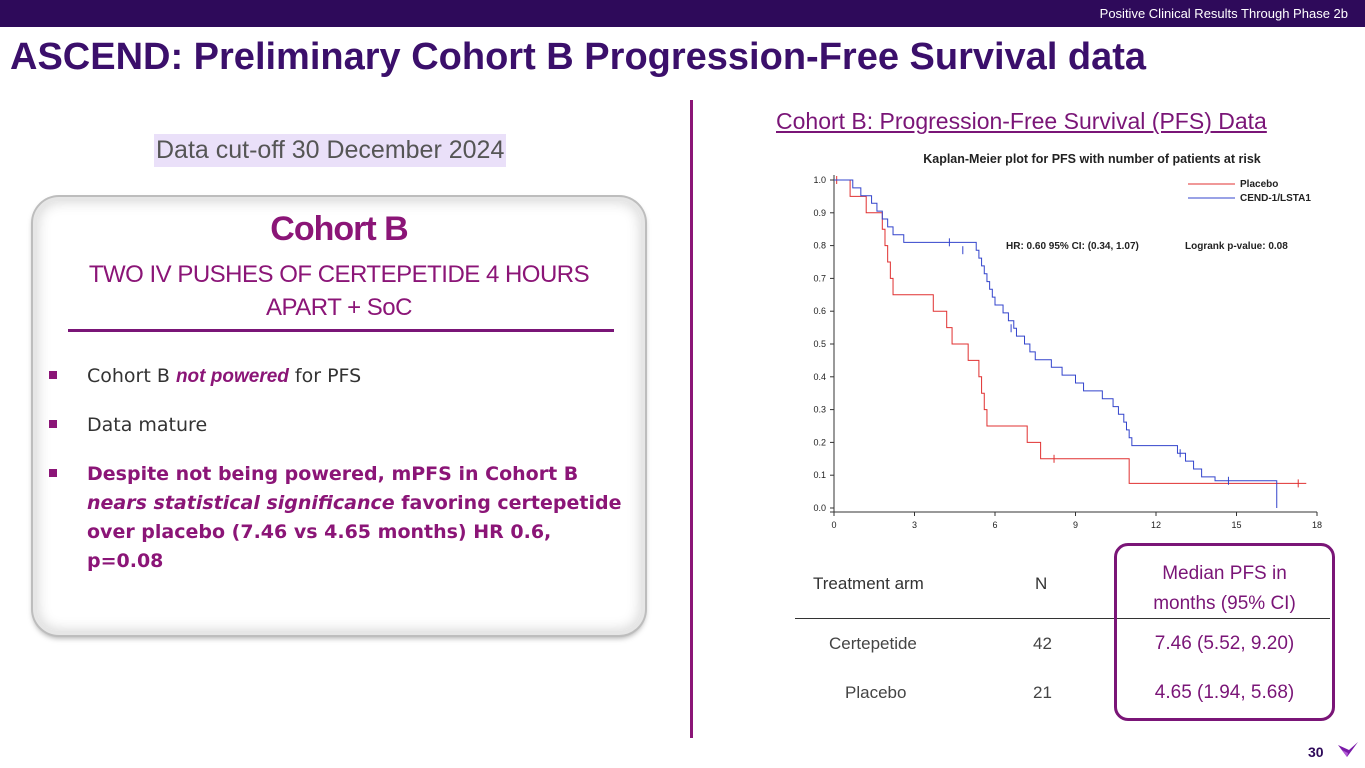 The height and width of the screenshot is (768, 1365). I want to click on legend-label-treatment: CEND-1/LSTA1, so click(1275, 198).